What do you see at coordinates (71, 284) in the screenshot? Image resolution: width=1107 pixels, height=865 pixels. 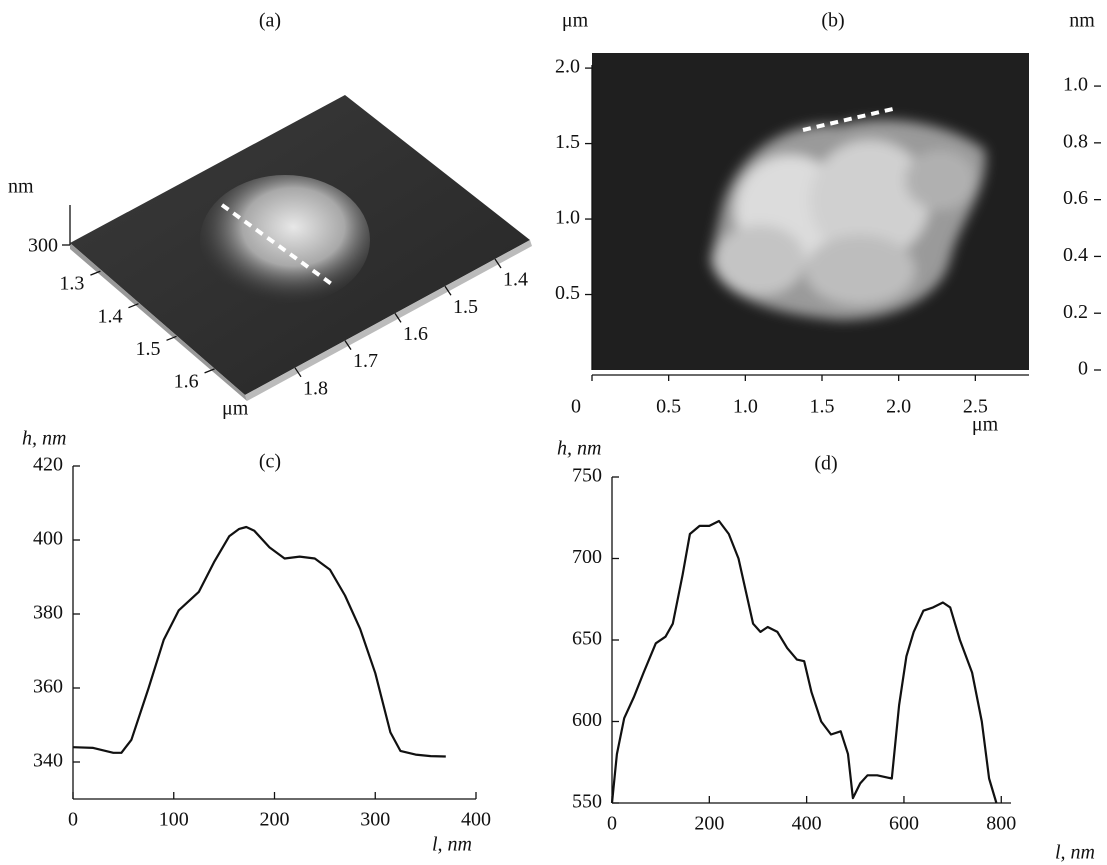 I see `x-tick-label: 1.3` at bounding box center [71, 284].